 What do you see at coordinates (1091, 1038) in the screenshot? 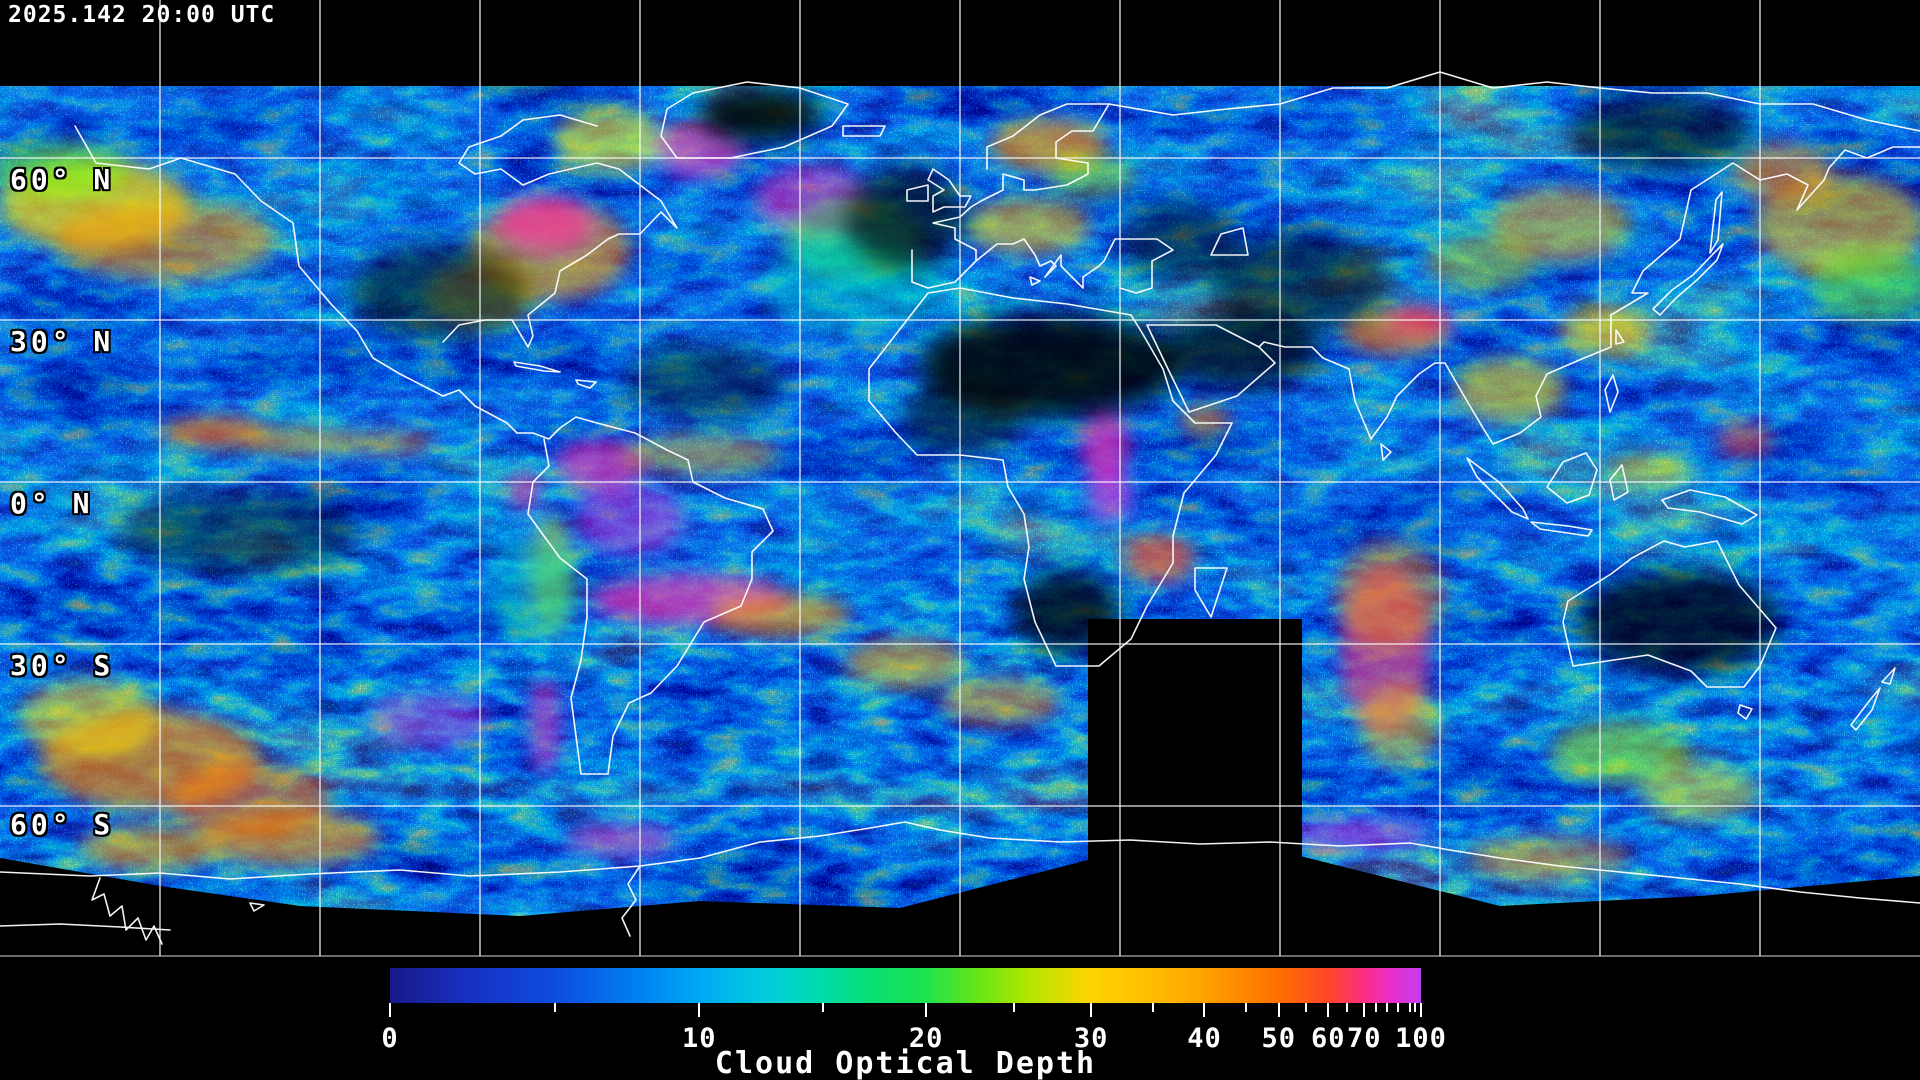
I see `colorbar-tick-label: 30` at bounding box center [1091, 1038].